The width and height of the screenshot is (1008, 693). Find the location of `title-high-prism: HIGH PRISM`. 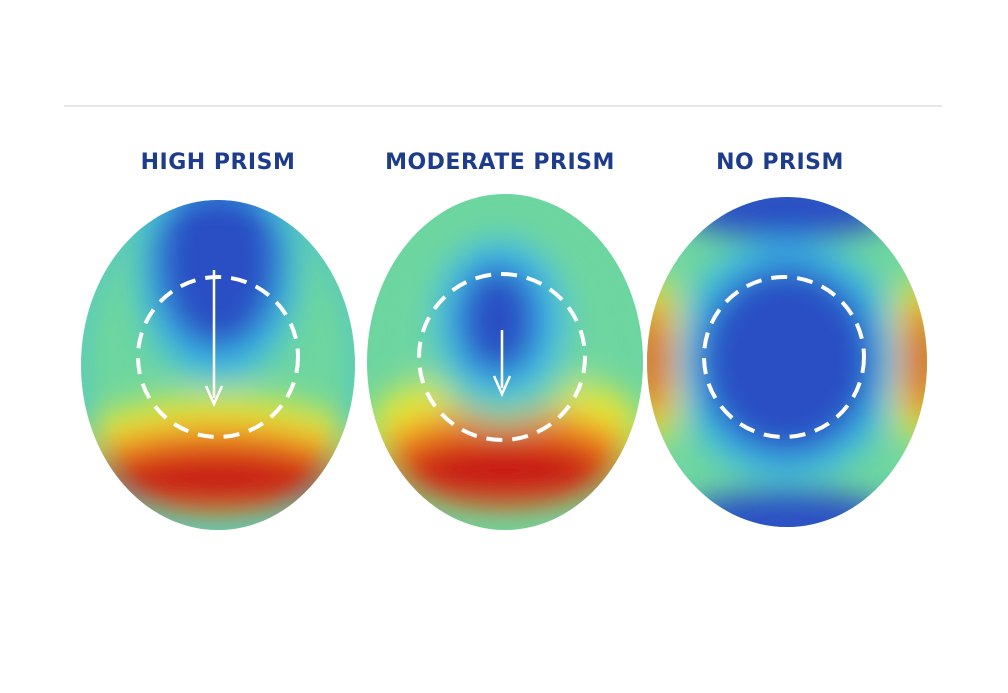

title-high-prism: HIGH PRISM is located at coordinates (218, 162).